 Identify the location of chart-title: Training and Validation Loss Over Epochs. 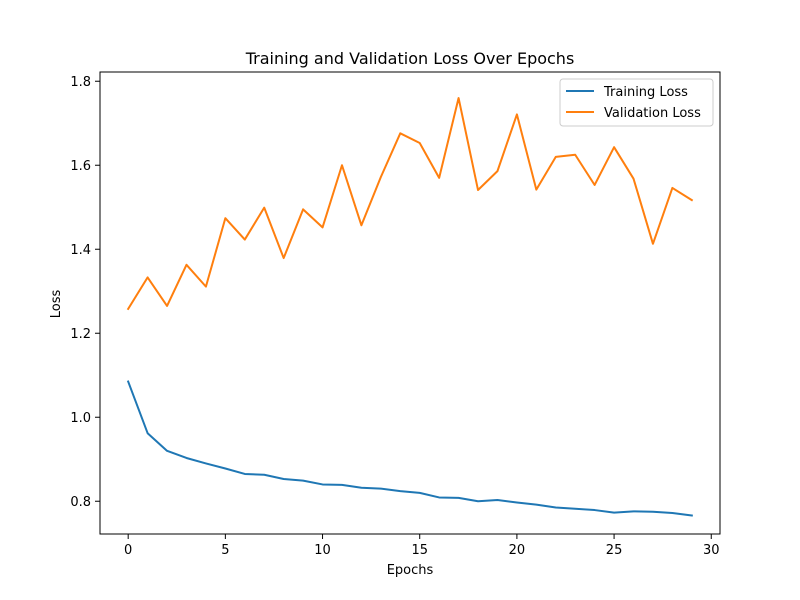
(410, 58).